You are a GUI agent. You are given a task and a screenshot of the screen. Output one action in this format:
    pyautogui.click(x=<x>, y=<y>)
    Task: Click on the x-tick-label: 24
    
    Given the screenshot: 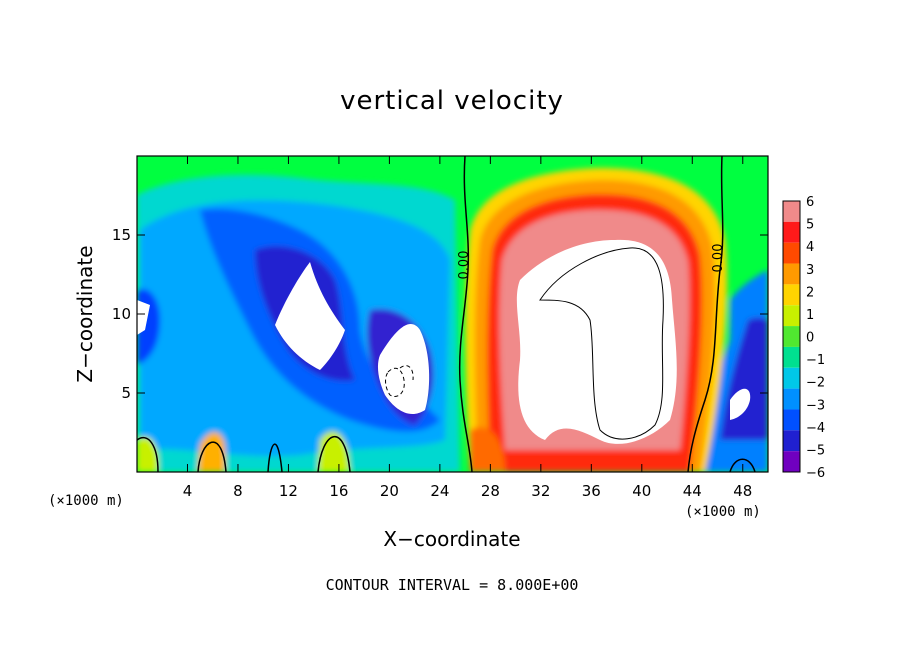 What is the action you would take?
    pyautogui.click(x=439, y=491)
    